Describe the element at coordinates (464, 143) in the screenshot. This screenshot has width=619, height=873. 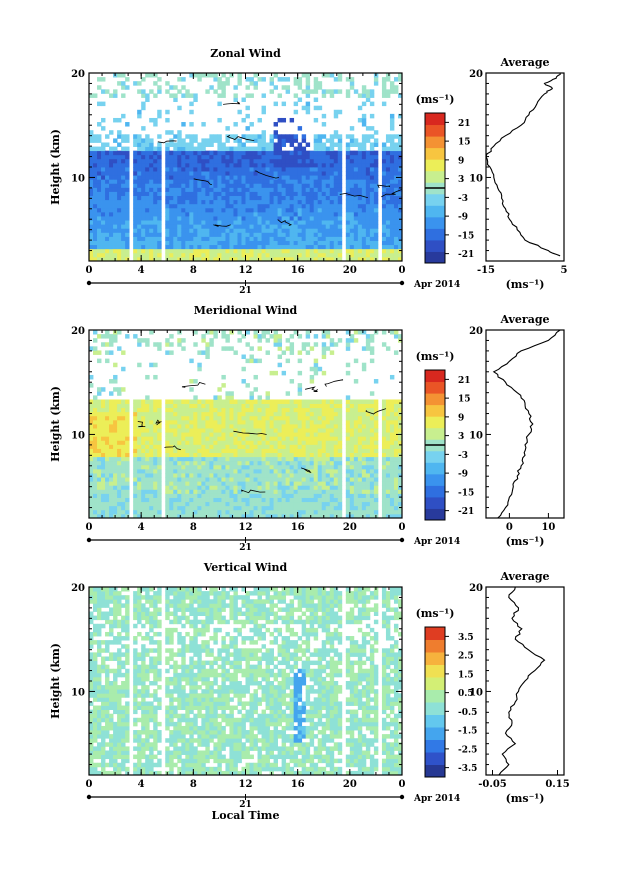
I see `colorbar-tick-label: 15` at that location.